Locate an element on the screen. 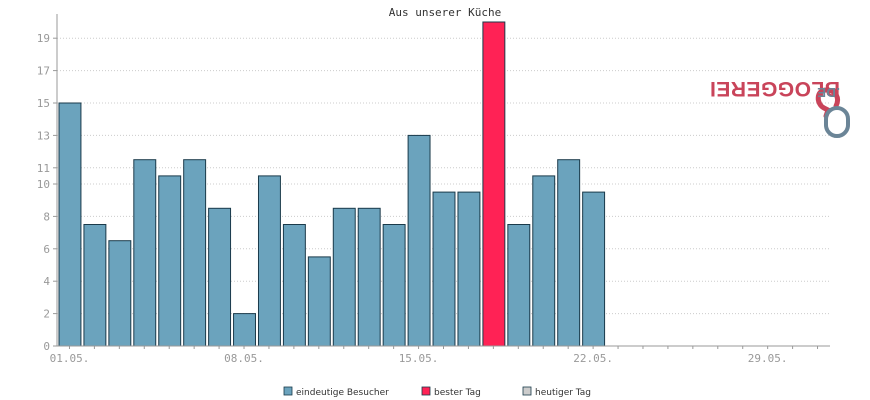 This screenshot has height=400, width=870. y-tick-label: 19 is located at coordinates (43, 38).